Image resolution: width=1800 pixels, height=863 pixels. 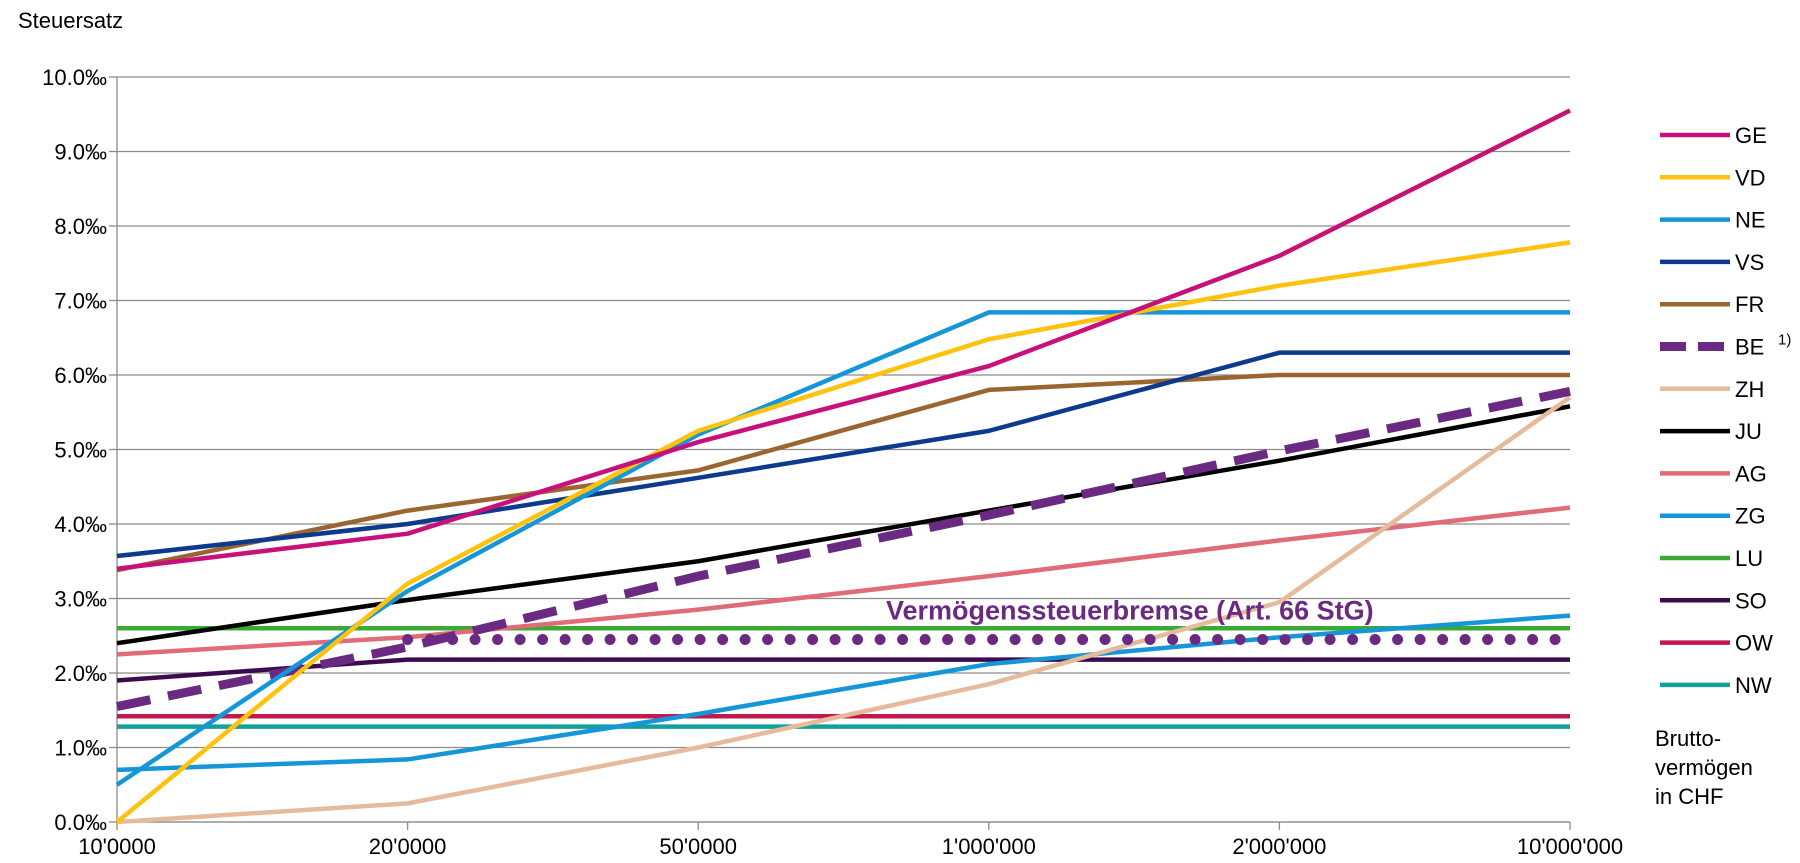 I want to click on y-tick-label: 6.0‰, so click(x=80, y=375).